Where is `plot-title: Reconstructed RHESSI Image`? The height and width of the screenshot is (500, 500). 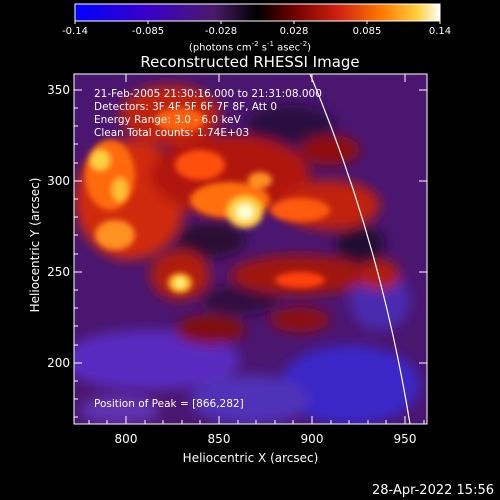
plot-title: Reconstructed RHESSI Image is located at coordinates (250, 62).